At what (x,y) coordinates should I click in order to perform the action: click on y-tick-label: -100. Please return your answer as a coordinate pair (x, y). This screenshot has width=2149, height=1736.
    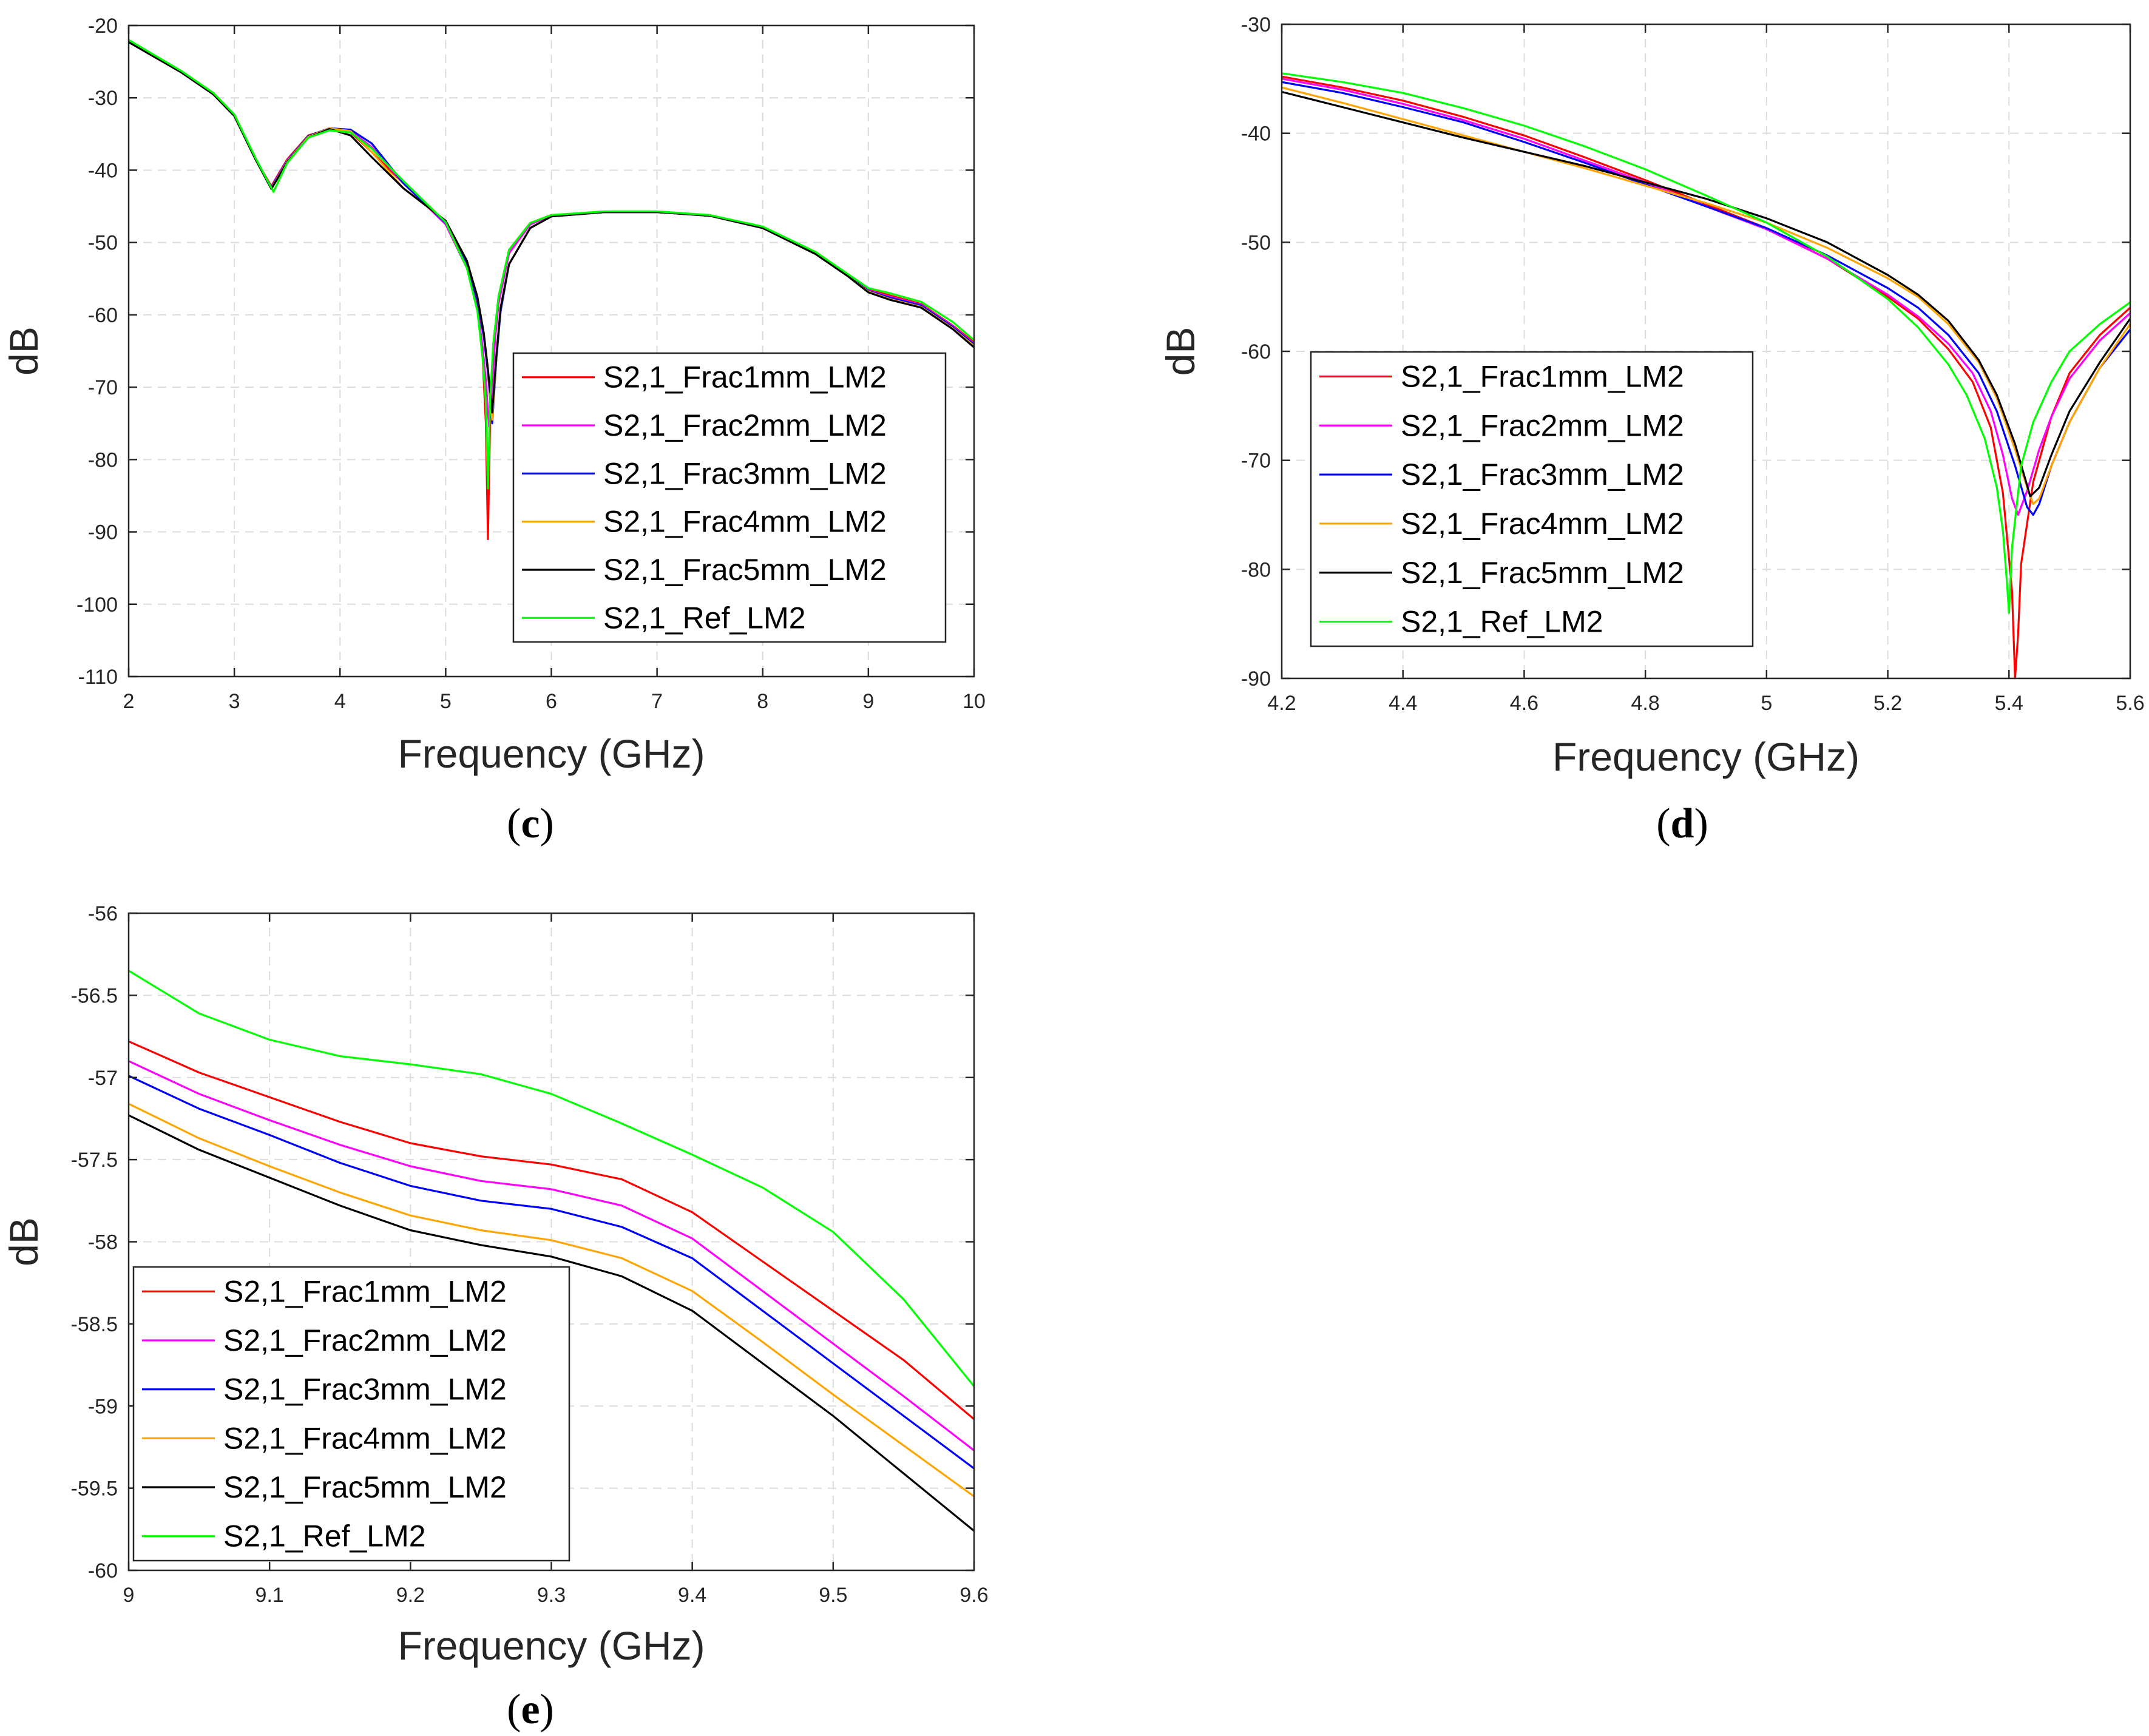
    Looking at the image, I should click on (97, 604).